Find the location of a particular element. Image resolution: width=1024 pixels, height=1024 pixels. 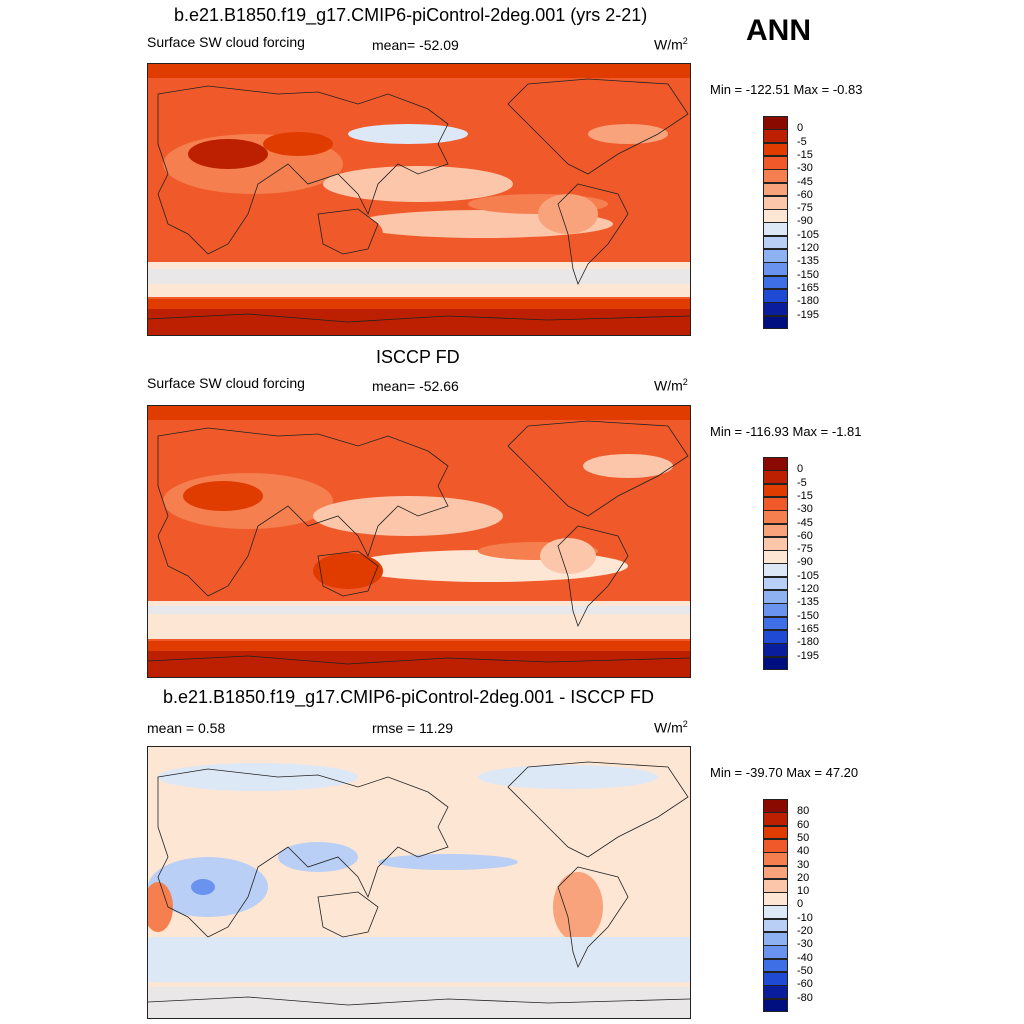

colorbar-tick-label: -40 is located at coordinates (805, 957).